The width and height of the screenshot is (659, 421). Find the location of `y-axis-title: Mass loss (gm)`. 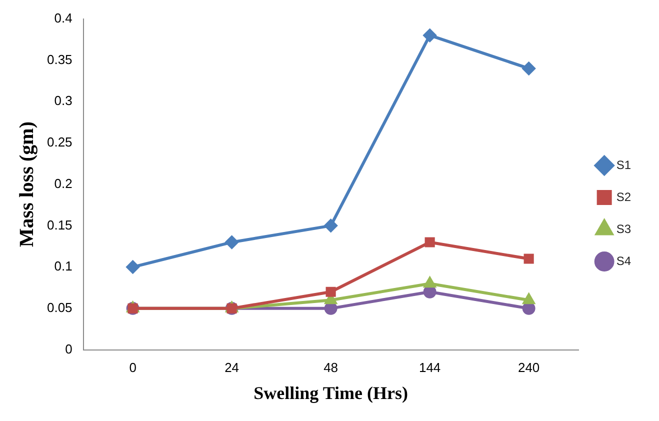

y-axis-title: Mass loss (gm) is located at coordinates (27, 185).